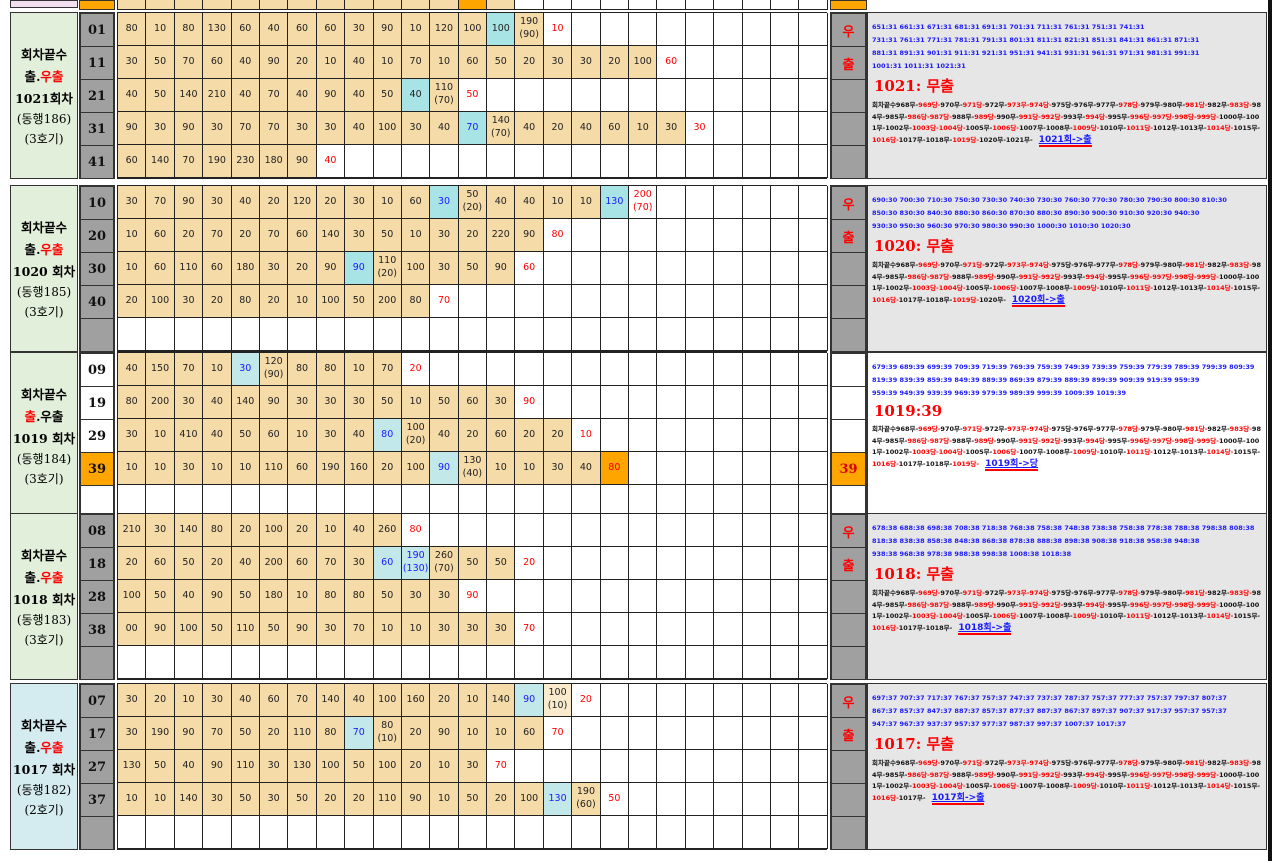  What do you see at coordinates (615, 799) in the screenshot?
I see `next-value-cell: 50` at bounding box center [615, 799].